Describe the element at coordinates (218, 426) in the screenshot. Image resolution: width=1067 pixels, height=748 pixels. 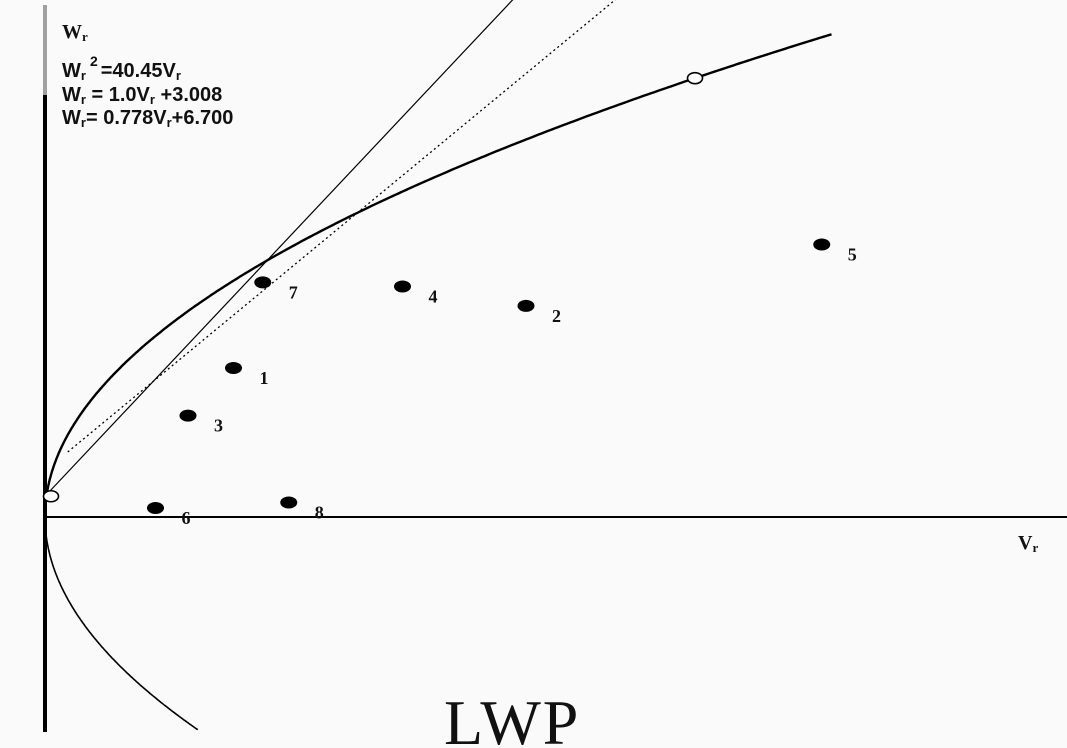
I see `data-point-label-3: 3` at that location.